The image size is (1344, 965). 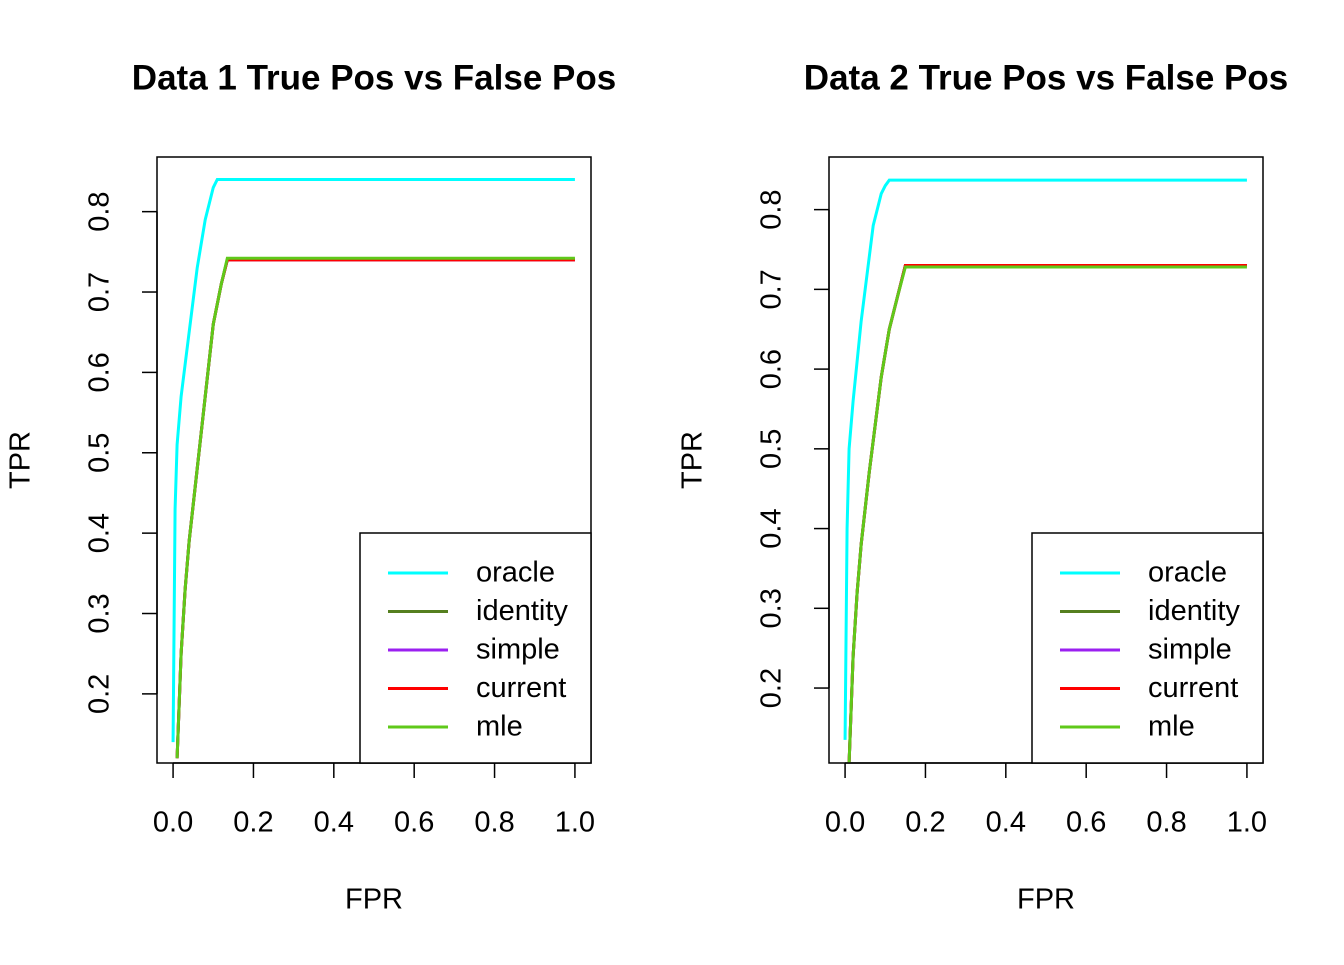 What do you see at coordinates (374, 77) in the screenshot?
I see `chart-title: Data 1 True Pos vs False Pos` at bounding box center [374, 77].